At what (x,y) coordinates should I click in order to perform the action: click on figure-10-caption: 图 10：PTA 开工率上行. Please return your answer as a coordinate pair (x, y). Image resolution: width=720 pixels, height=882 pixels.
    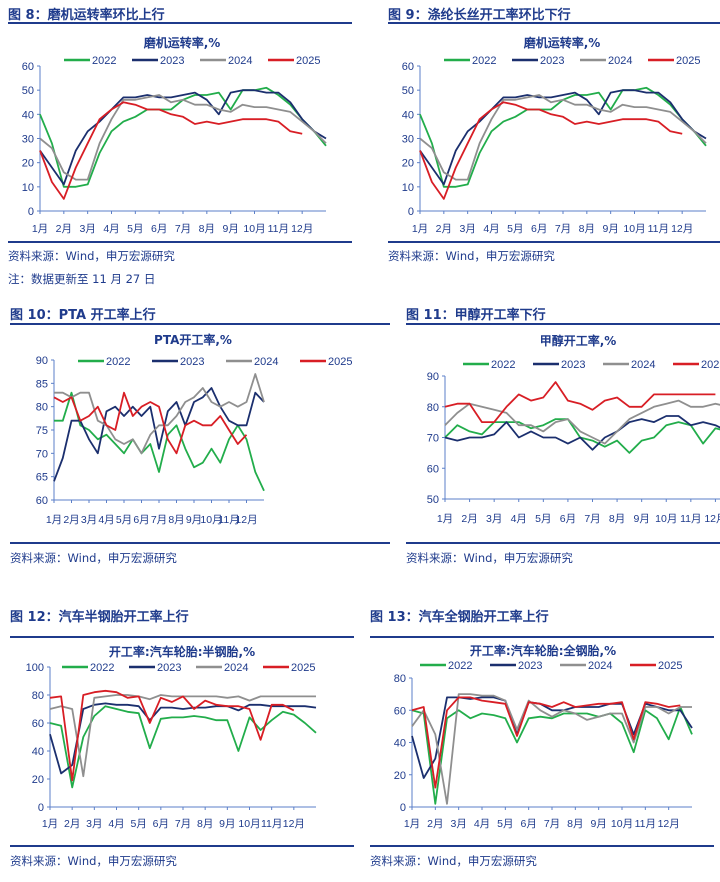
    Looking at the image, I should click on (83, 315).